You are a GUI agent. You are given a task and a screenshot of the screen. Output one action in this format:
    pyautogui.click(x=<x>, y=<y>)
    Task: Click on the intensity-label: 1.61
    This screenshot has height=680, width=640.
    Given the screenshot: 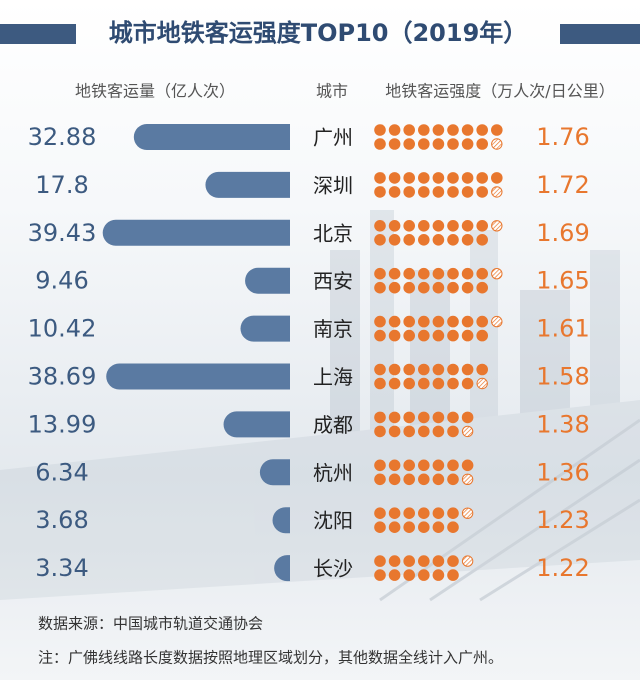 What is the action you would take?
    pyautogui.click(x=562, y=329)
    